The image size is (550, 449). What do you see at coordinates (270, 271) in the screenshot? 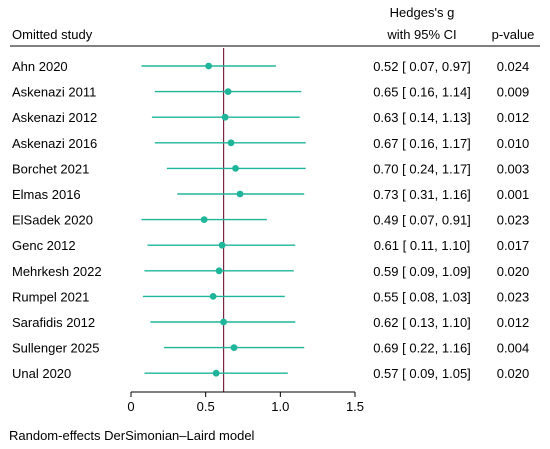
I see `study-row: Mehrkesh 2022 0.59 [ 0.09, 1.09] 0.020` at bounding box center [270, 271].